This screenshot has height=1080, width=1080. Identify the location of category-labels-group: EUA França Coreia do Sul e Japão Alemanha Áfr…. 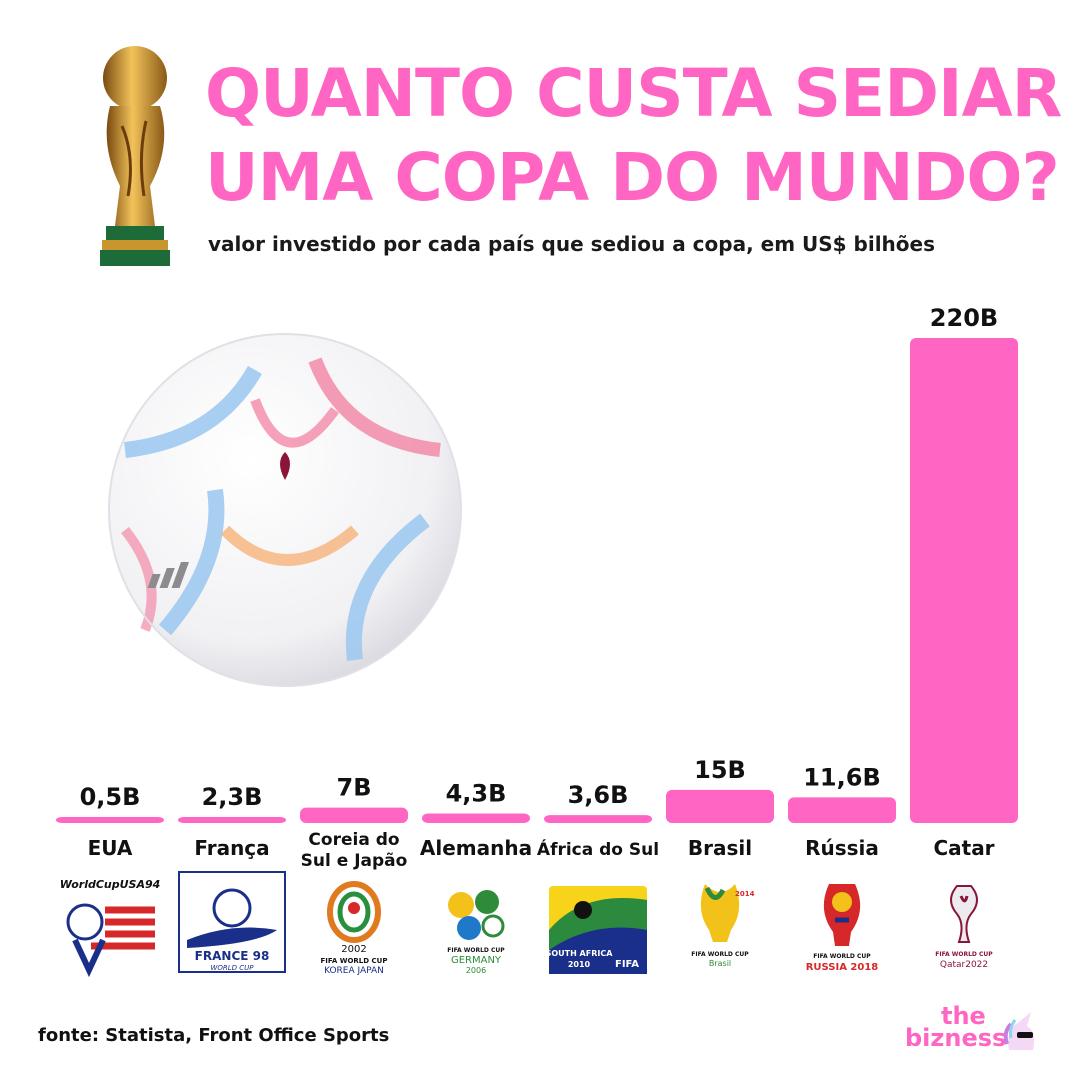
(541, 850).